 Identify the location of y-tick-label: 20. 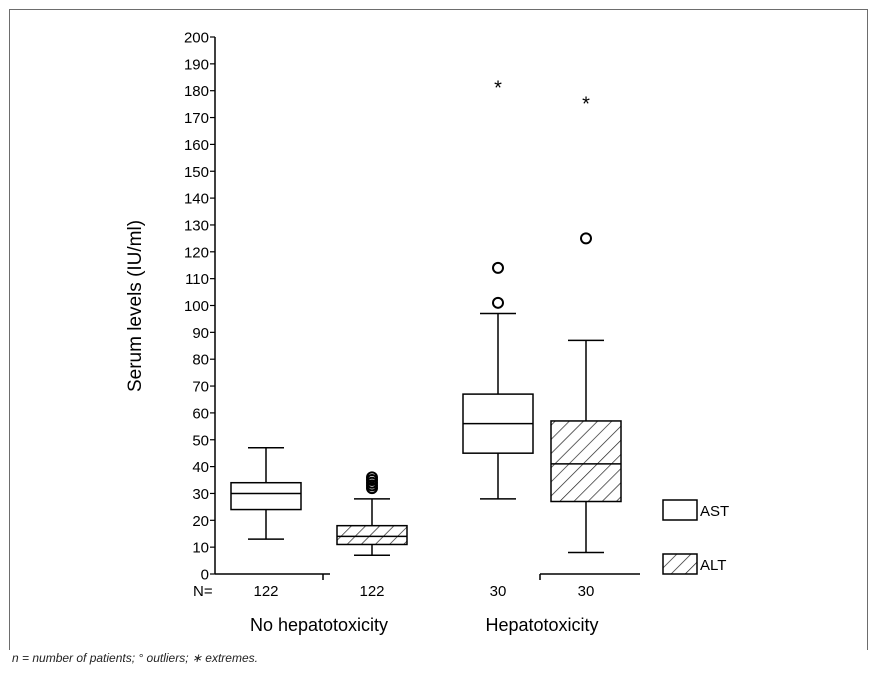
(200, 521).